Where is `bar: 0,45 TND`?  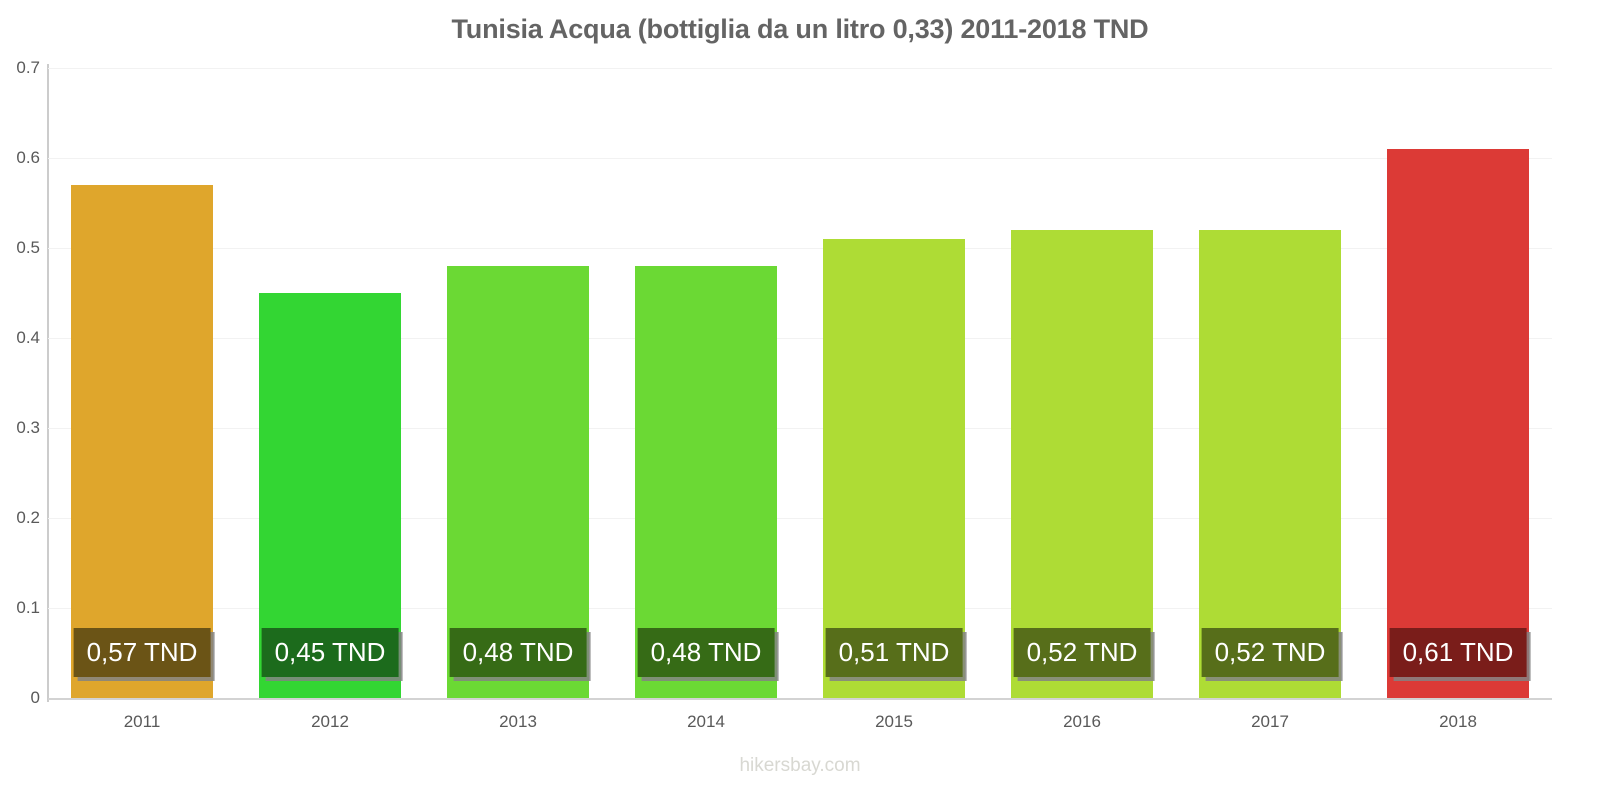 bar: 0,45 TND is located at coordinates (330, 495).